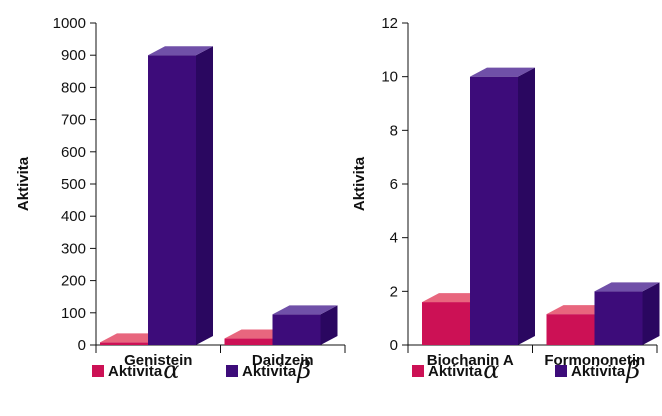  What do you see at coordinates (158, 360) in the screenshot?
I see `category-label: Genistein` at bounding box center [158, 360].